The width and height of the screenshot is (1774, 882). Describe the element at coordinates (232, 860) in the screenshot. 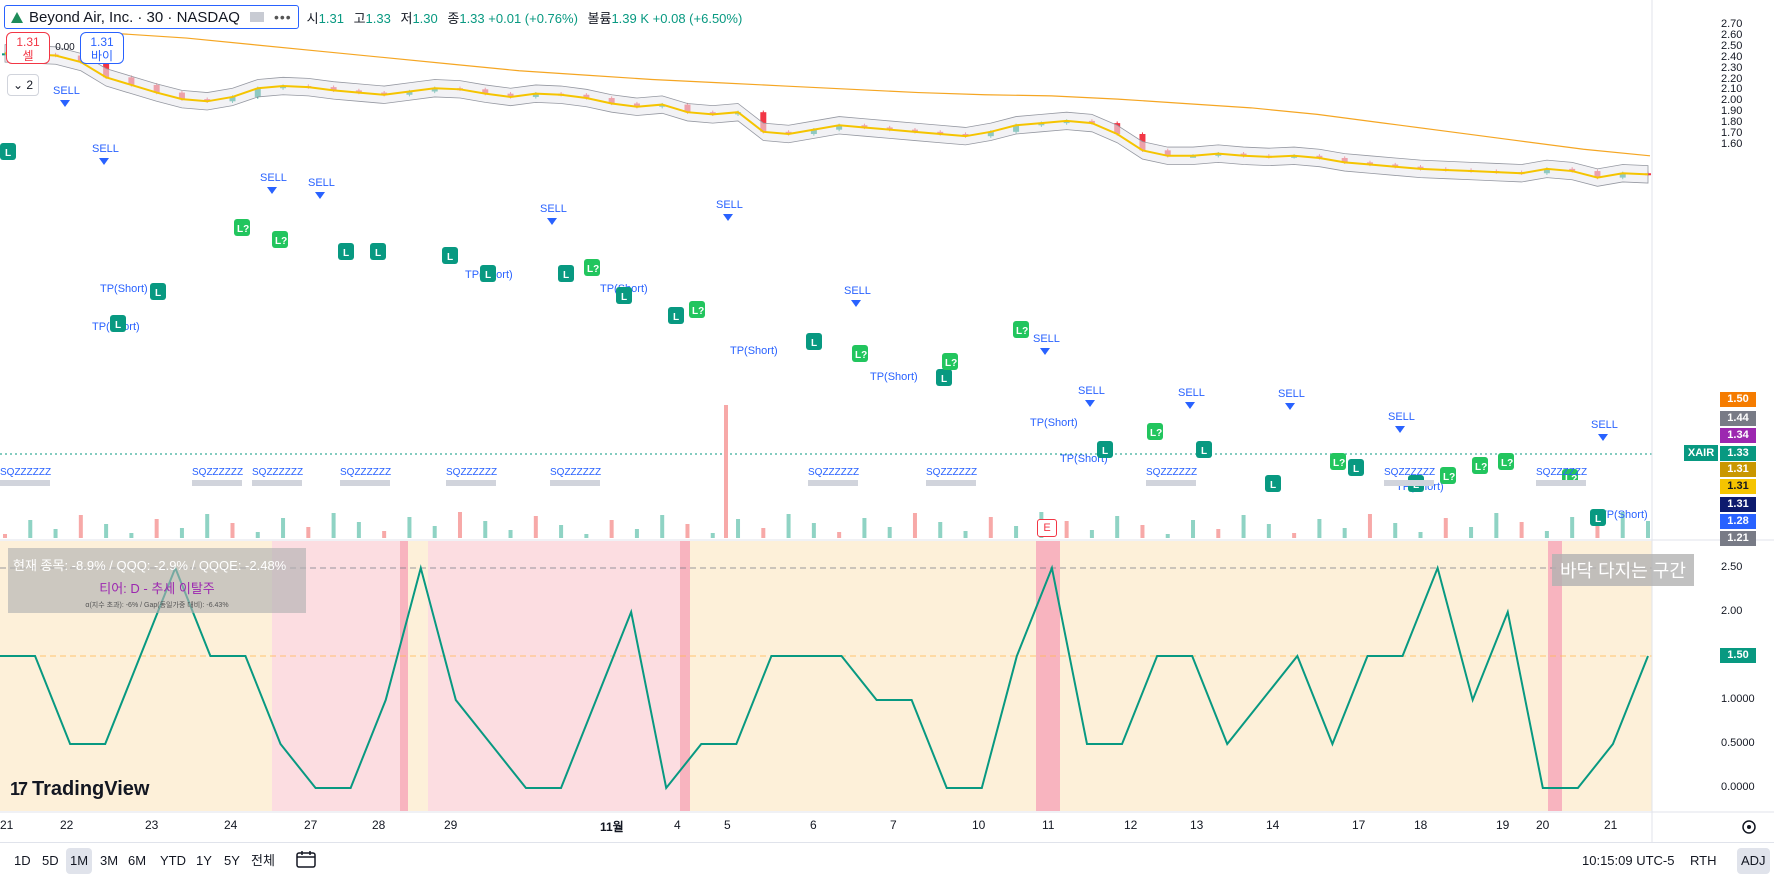

I see `timeframe-5Y: 5Y` at that location.